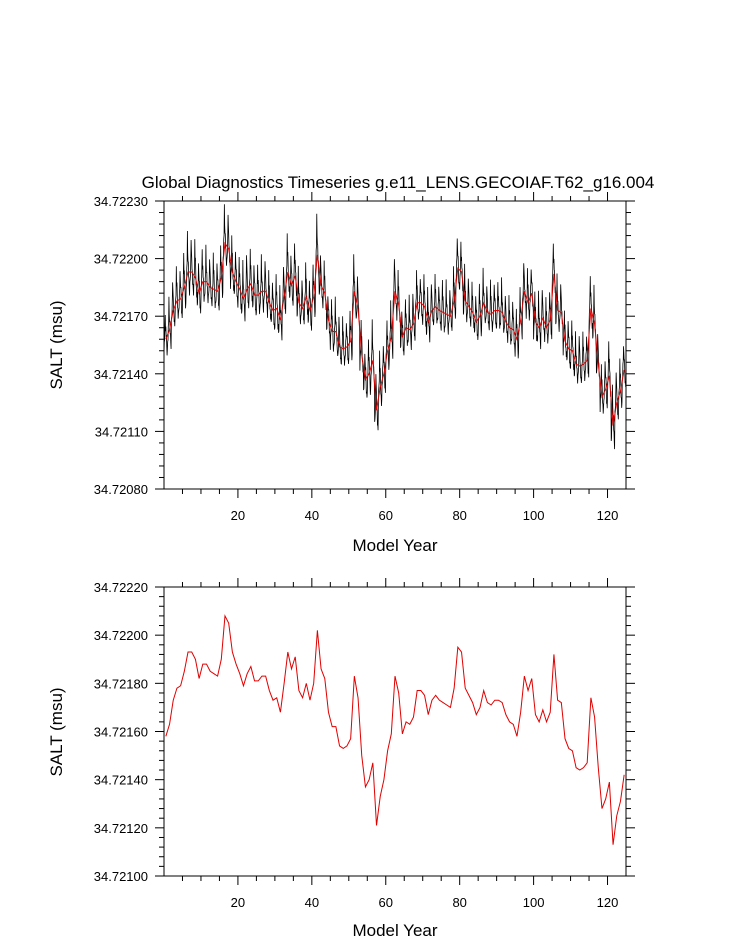 This screenshot has height=945, width=733. Describe the element at coordinates (534, 515) in the screenshot. I see `top-chart-x-tick-label: 100` at that location.